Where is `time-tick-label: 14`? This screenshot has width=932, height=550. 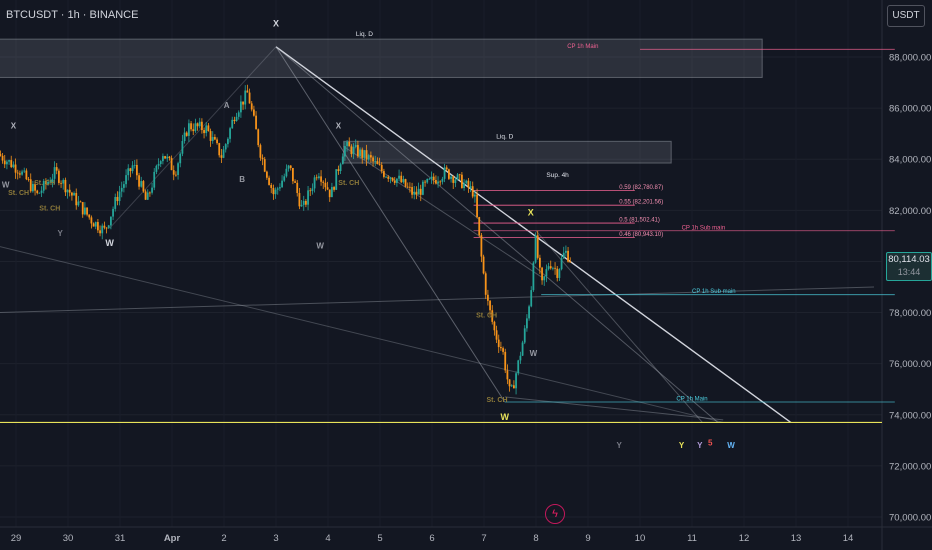 time-tick-label: 14 is located at coordinates (848, 538).